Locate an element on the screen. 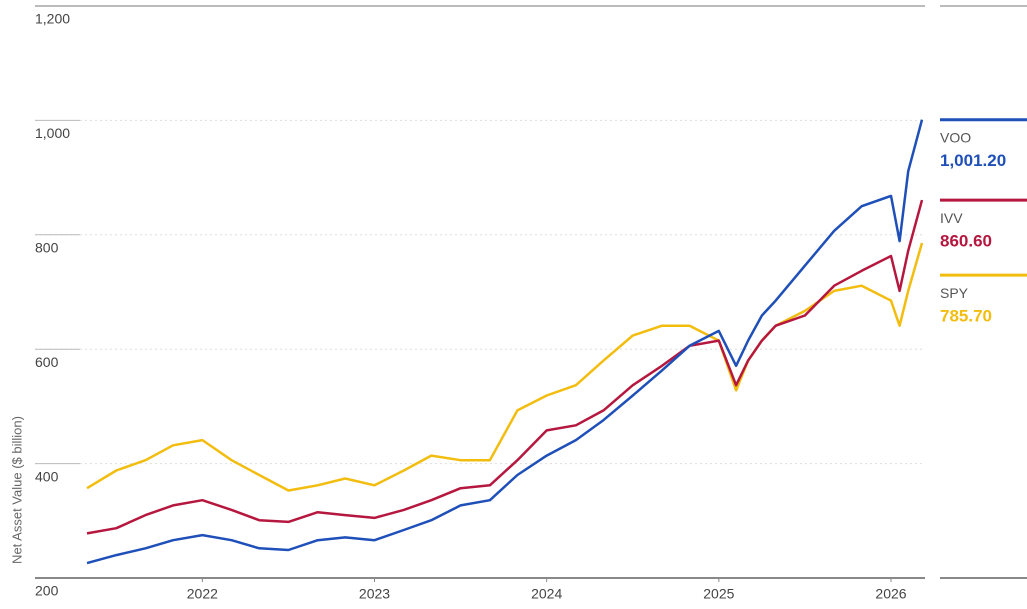 This screenshot has width=1027, height=609. x-tick-label: 2022 is located at coordinates (202, 594).